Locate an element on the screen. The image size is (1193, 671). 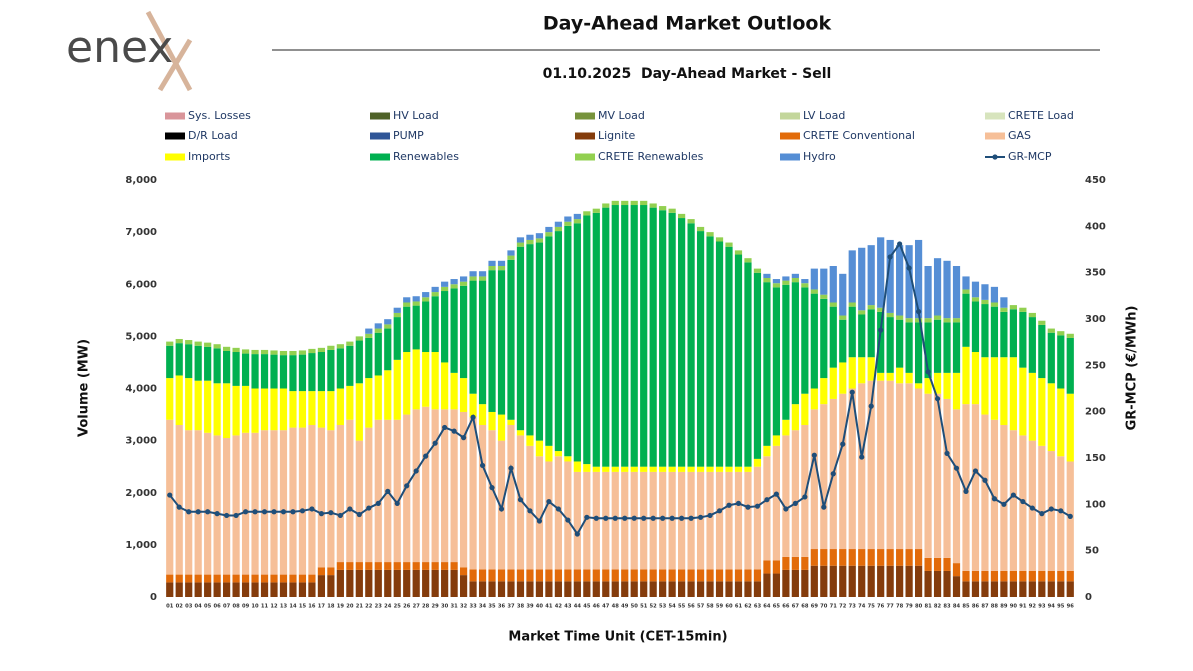
x-tick-label: 64 is located at coordinates (767, 607).